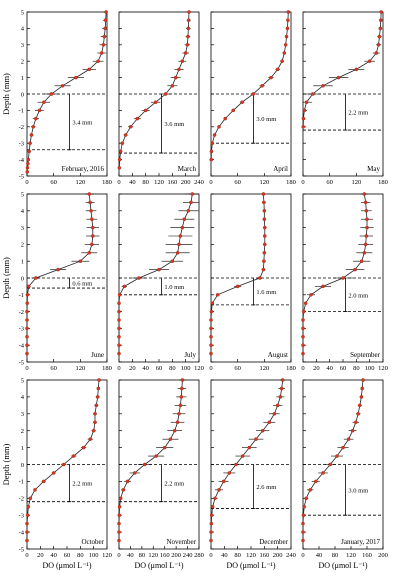  What do you see at coordinates (199, 555) in the screenshot?
I see `x-tick-label: 280` at bounding box center [199, 555].